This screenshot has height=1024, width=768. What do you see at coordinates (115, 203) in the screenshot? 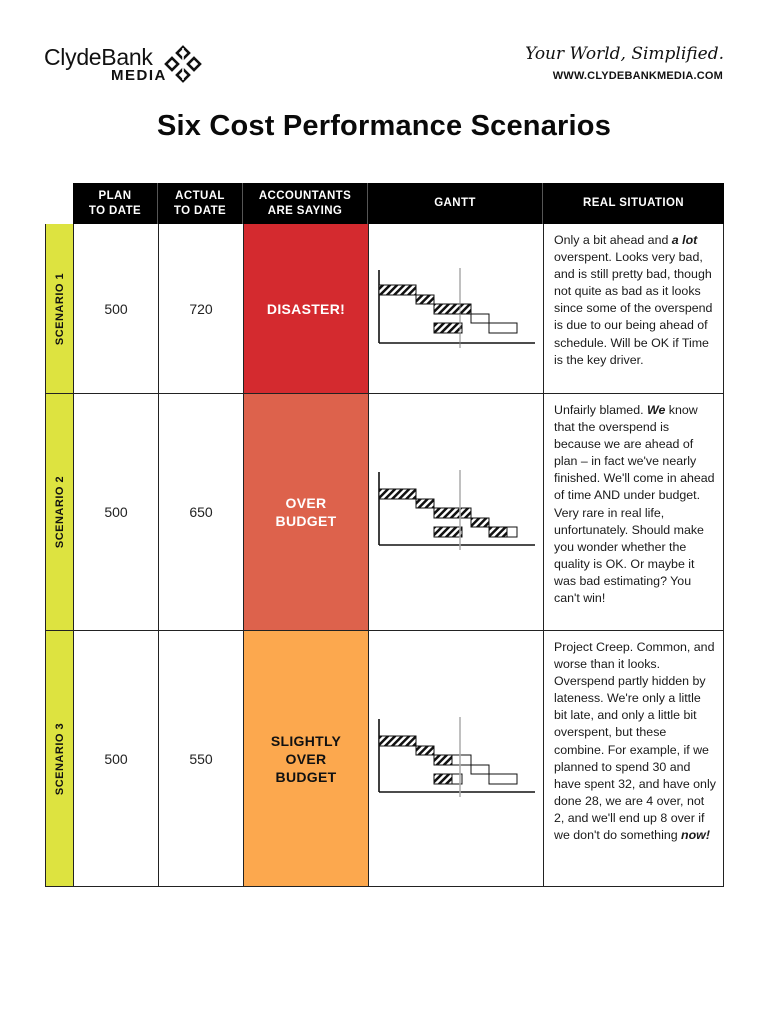
I see `column-header-plan: PLAN TO DATE` at bounding box center [115, 203].